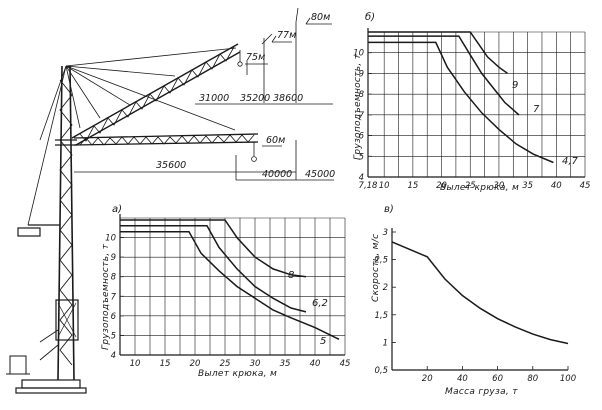  I want to click on chart-a-ytick-label: 4, so click(113, 356).